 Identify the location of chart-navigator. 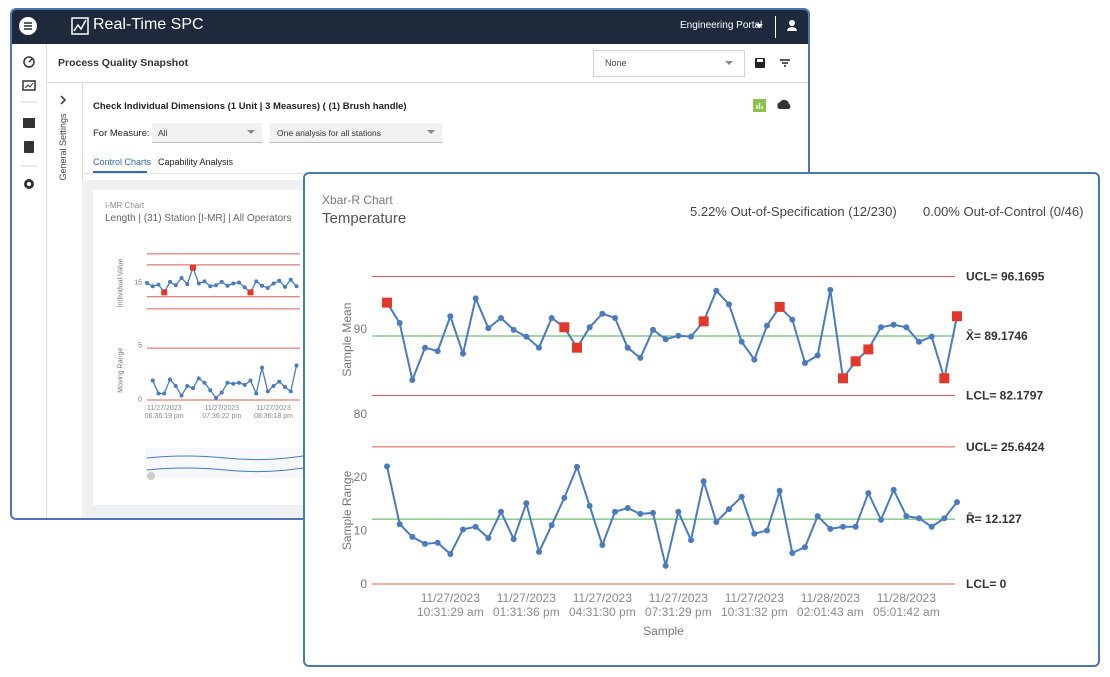
(224, 466).